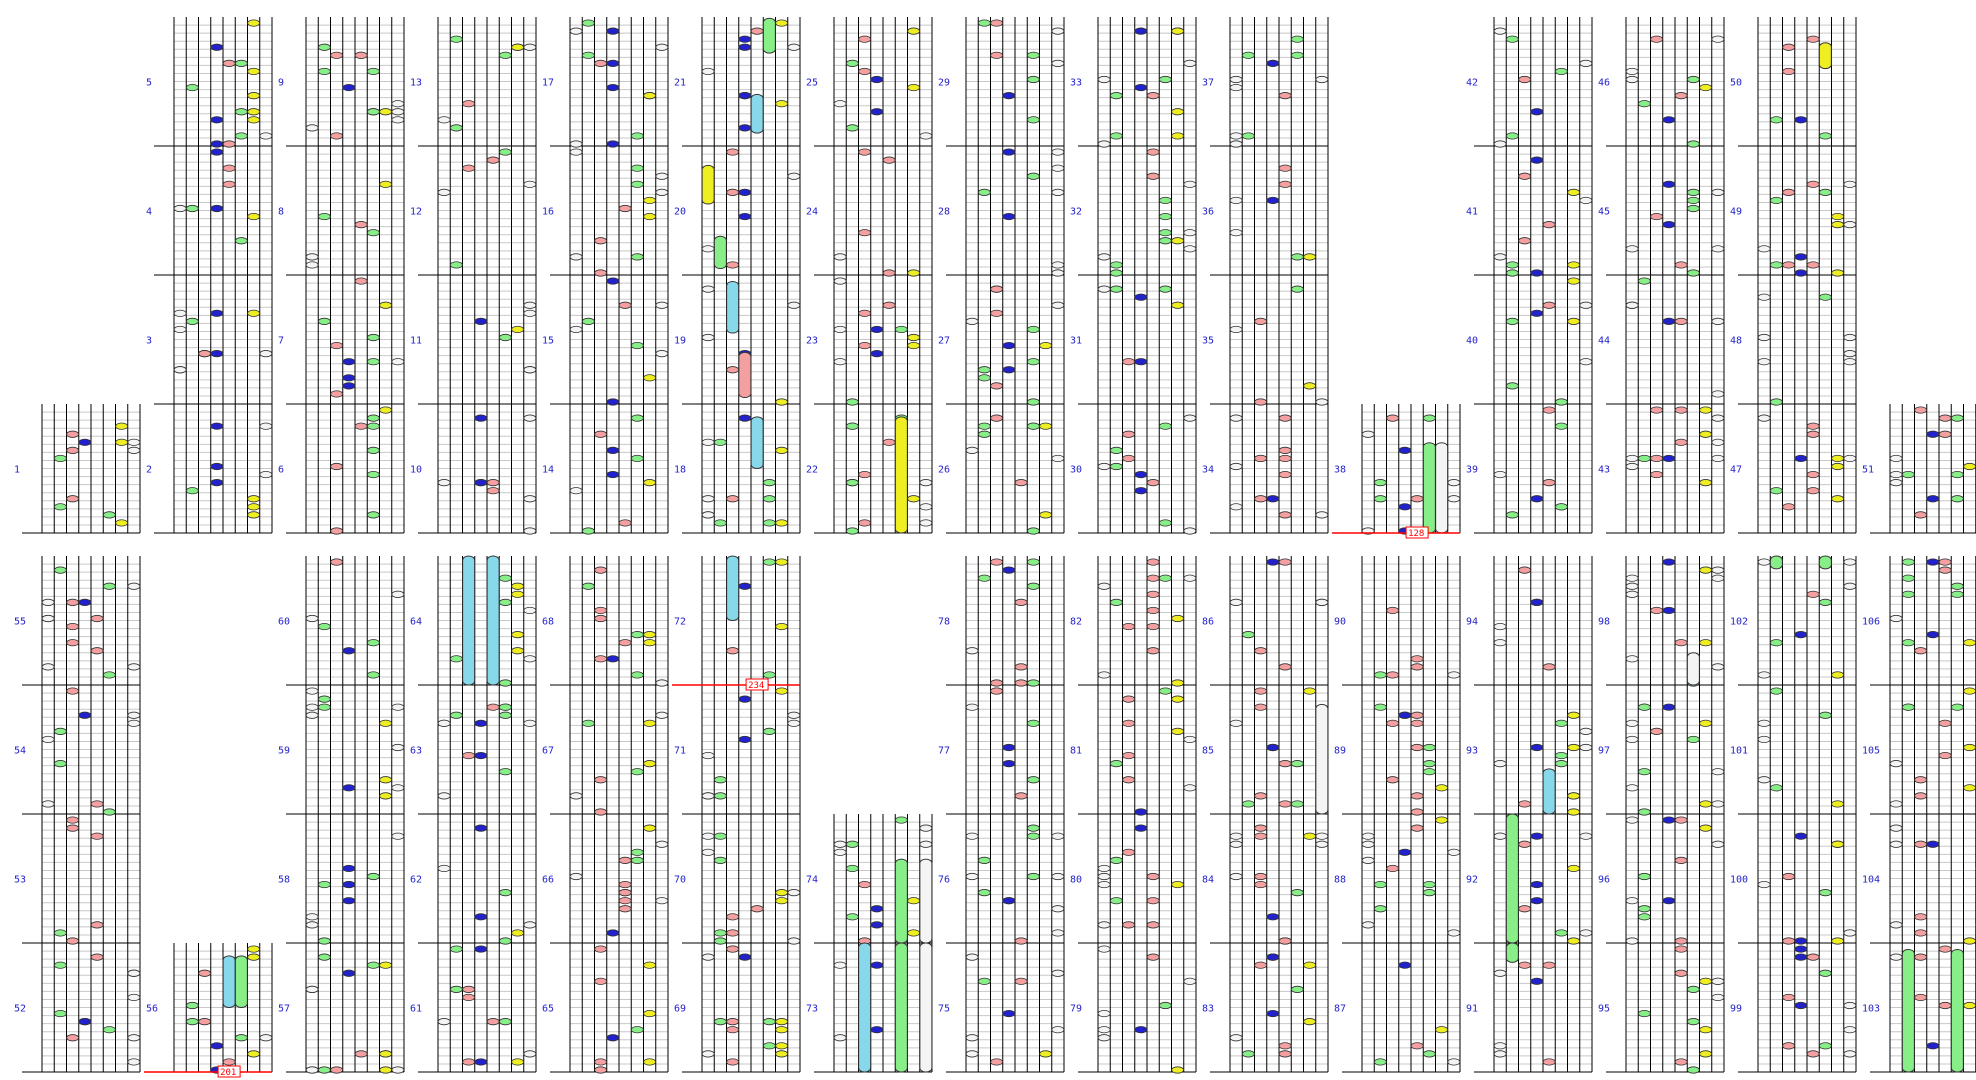 The height and width of the screenshot is (1080, 1976). I want to click on measure-number: 98, so click(1604, 622).